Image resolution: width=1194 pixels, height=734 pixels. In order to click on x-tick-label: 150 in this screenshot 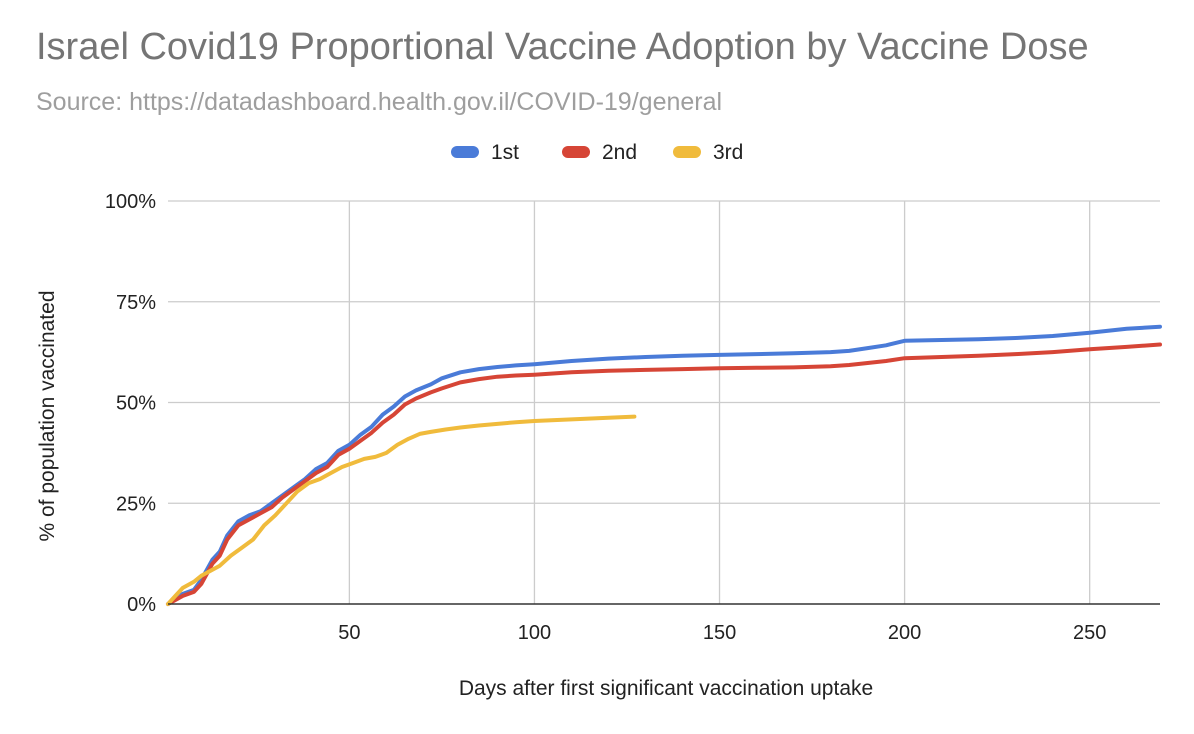, I will do `click(719, 633)`.